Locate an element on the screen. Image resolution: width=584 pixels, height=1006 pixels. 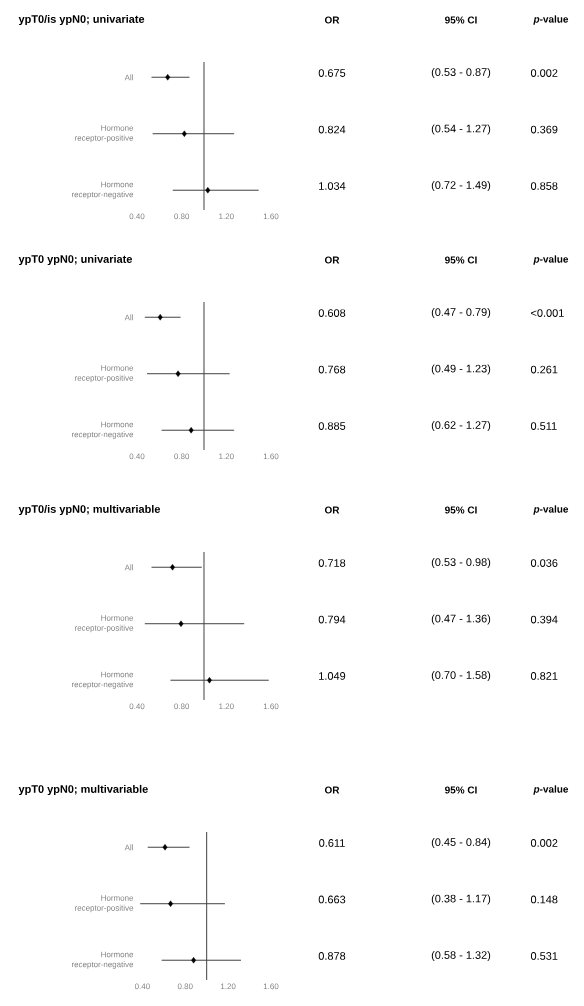
text: (0.38 - 1.17) is located at coordinates (461, 899).